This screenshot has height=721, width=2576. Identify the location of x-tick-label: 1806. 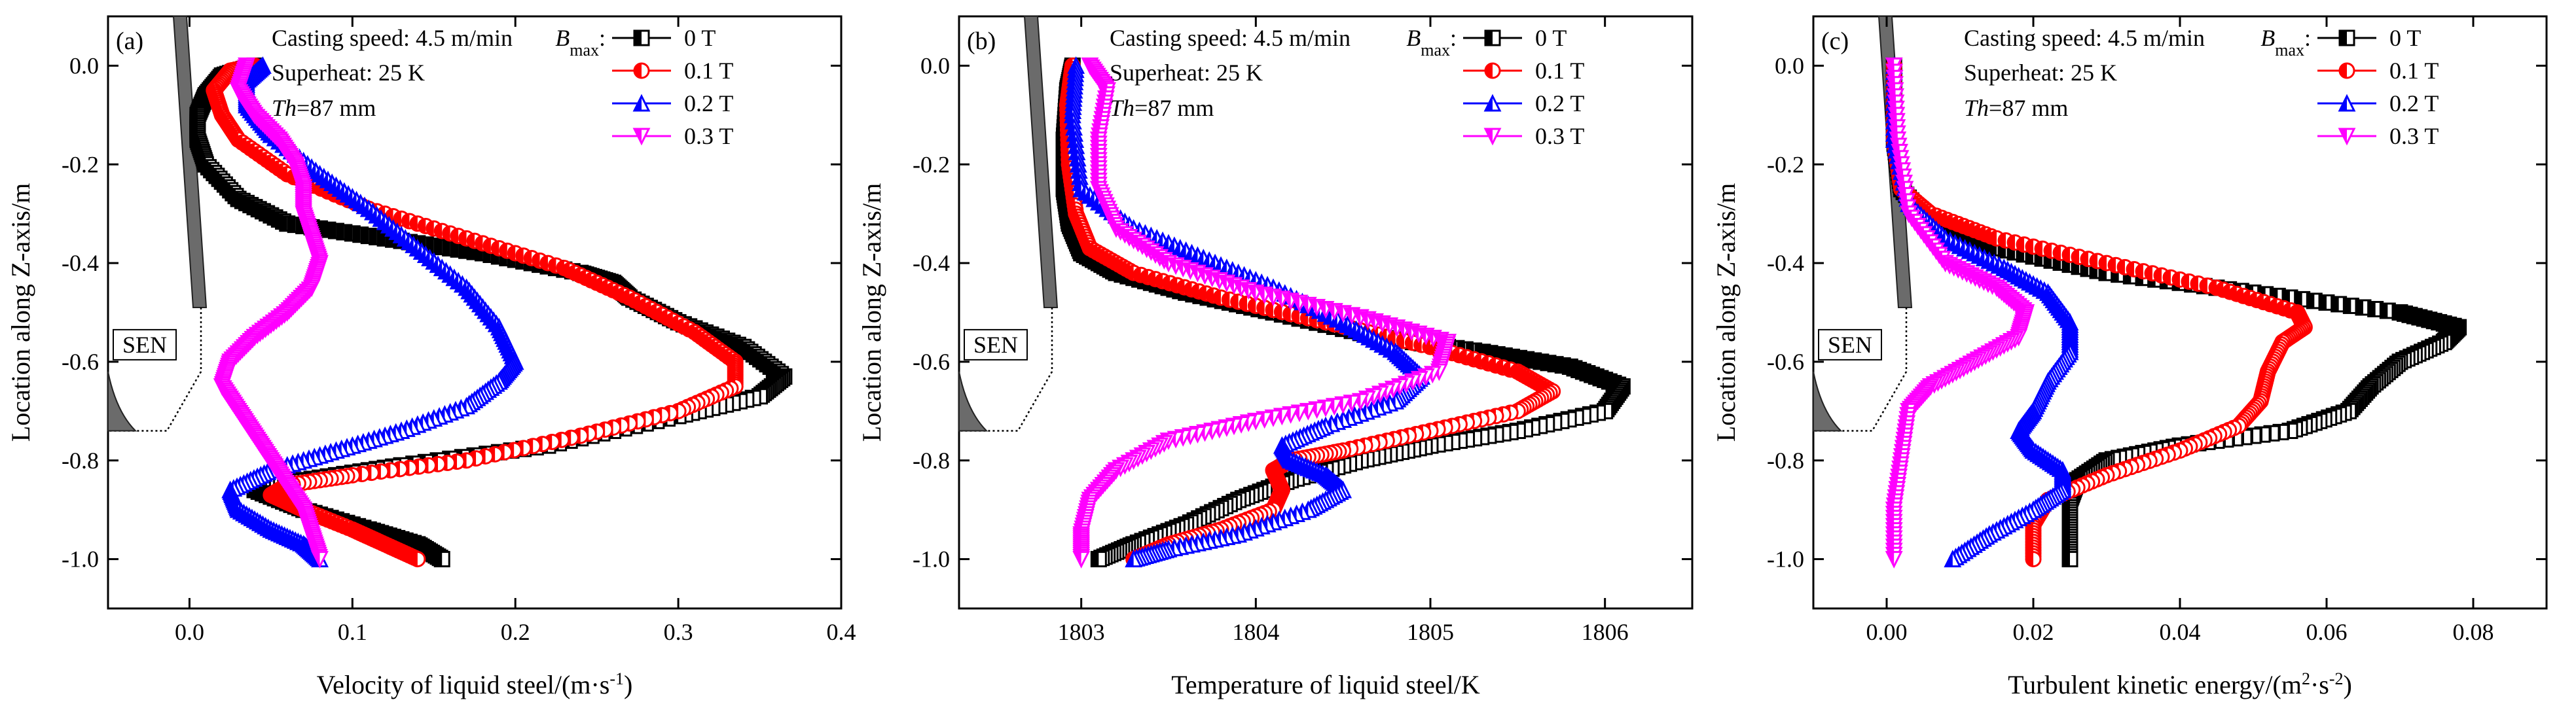
(1605, 632).